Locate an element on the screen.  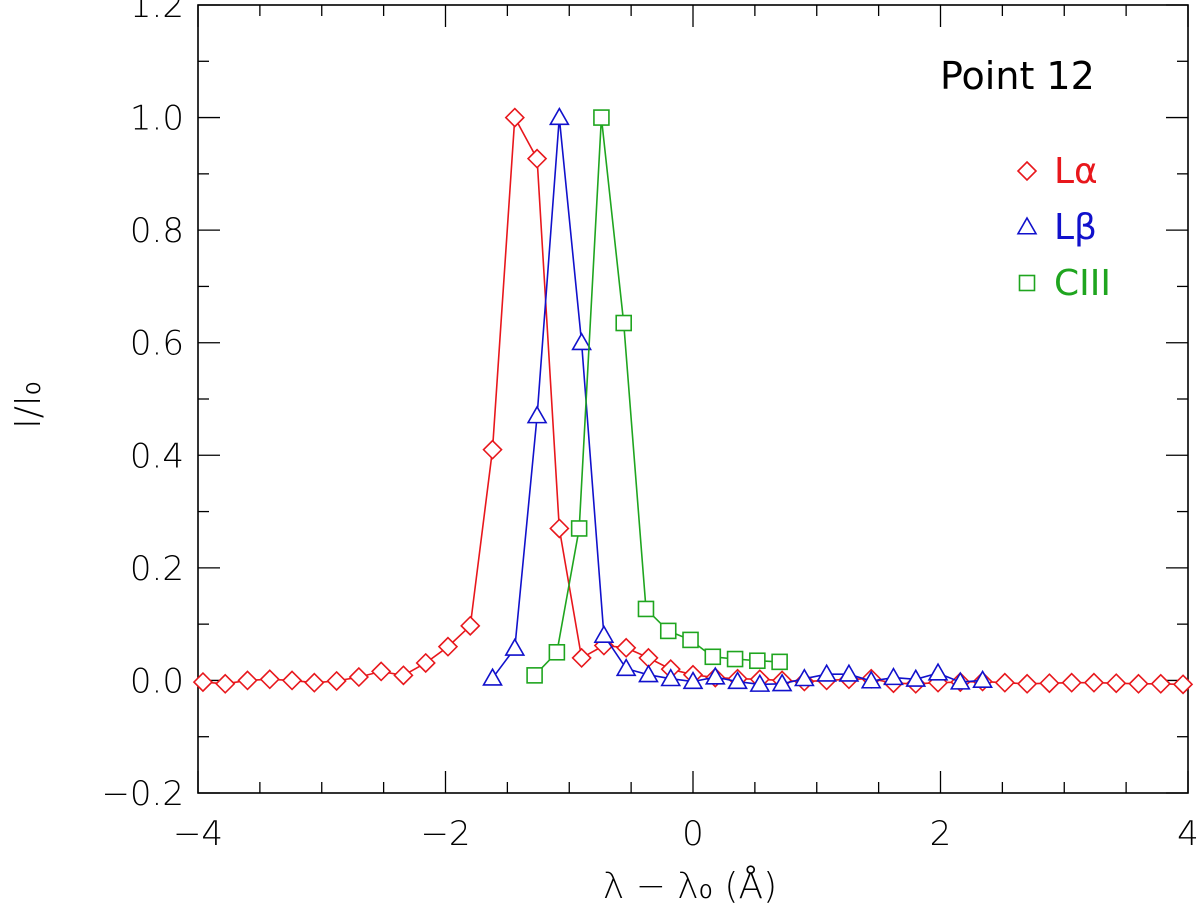
legend-label: Lα is located at coordinates (1076, 171).